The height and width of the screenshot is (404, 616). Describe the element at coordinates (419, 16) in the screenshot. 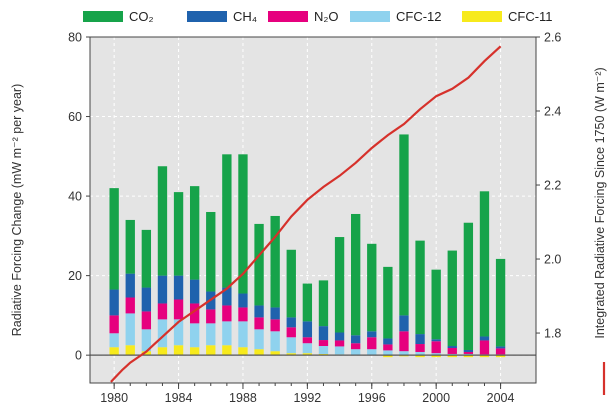

I see `legend-label: CFC-12` at that location.